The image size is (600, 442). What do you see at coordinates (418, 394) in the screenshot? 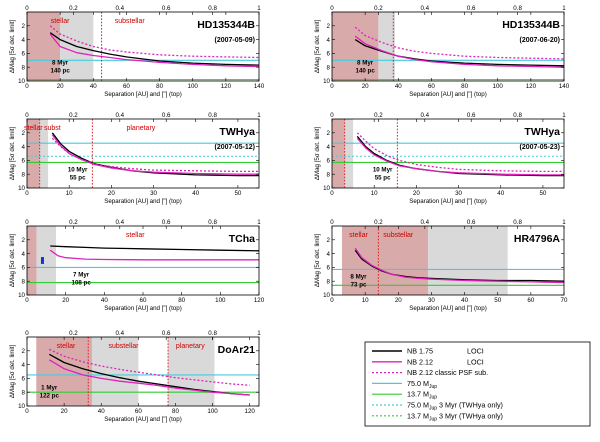
I see `legend-main: 13.7 M` at bounding box center [418, 394].